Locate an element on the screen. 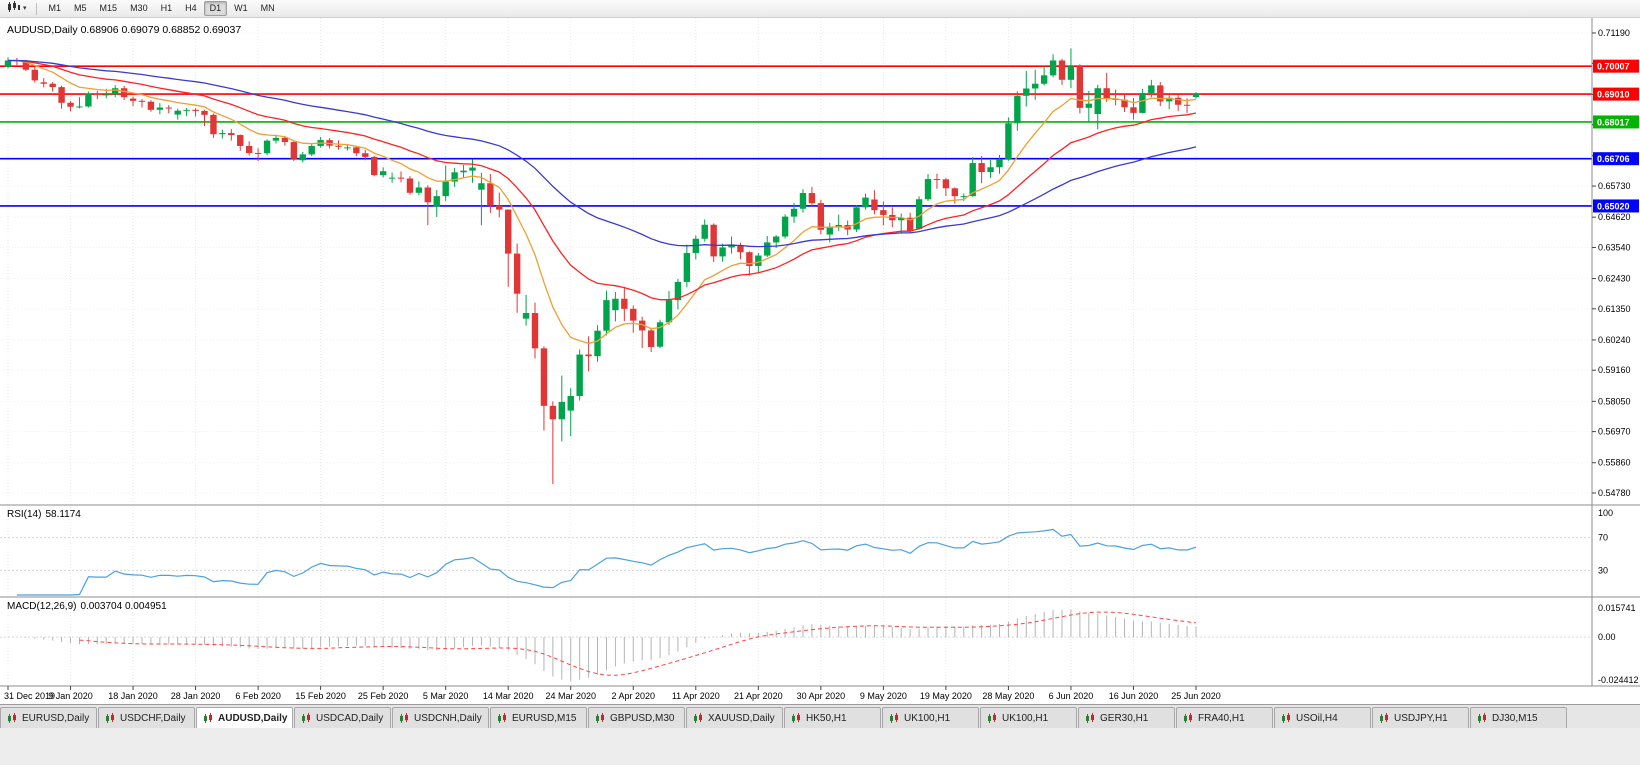 The height and width of the screenshot is (765, 1640). svg-text: 0.66706 is located at coordinates (1613, 159).